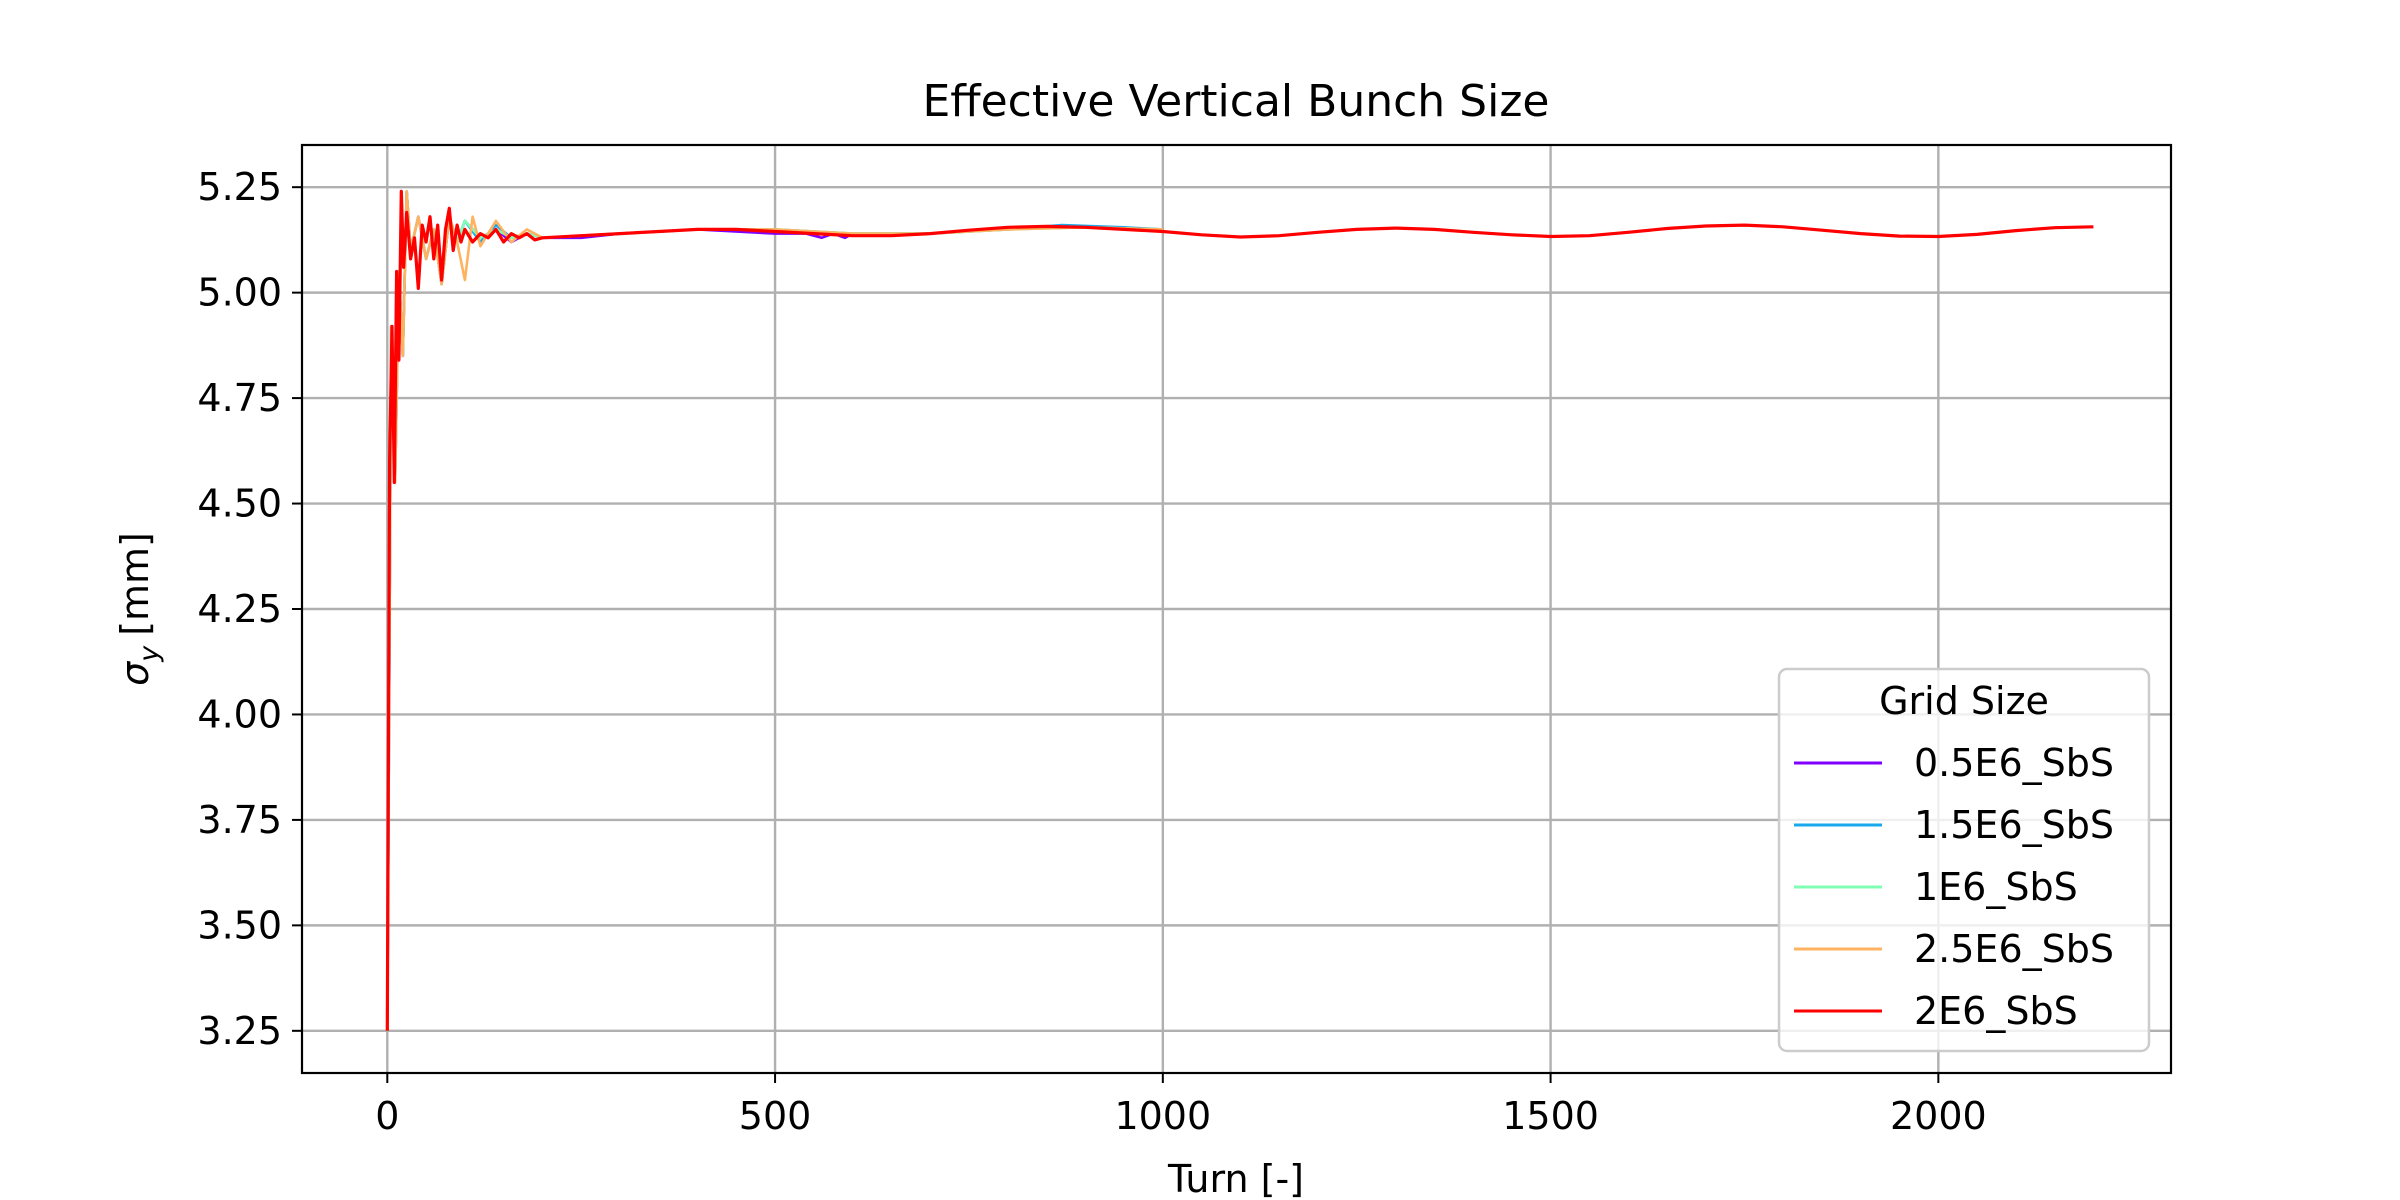  What do you see at coordinates (149, 654) in the screenshot?
I see `y-axis-label-subscript: y` at bounding box center [149, 654].